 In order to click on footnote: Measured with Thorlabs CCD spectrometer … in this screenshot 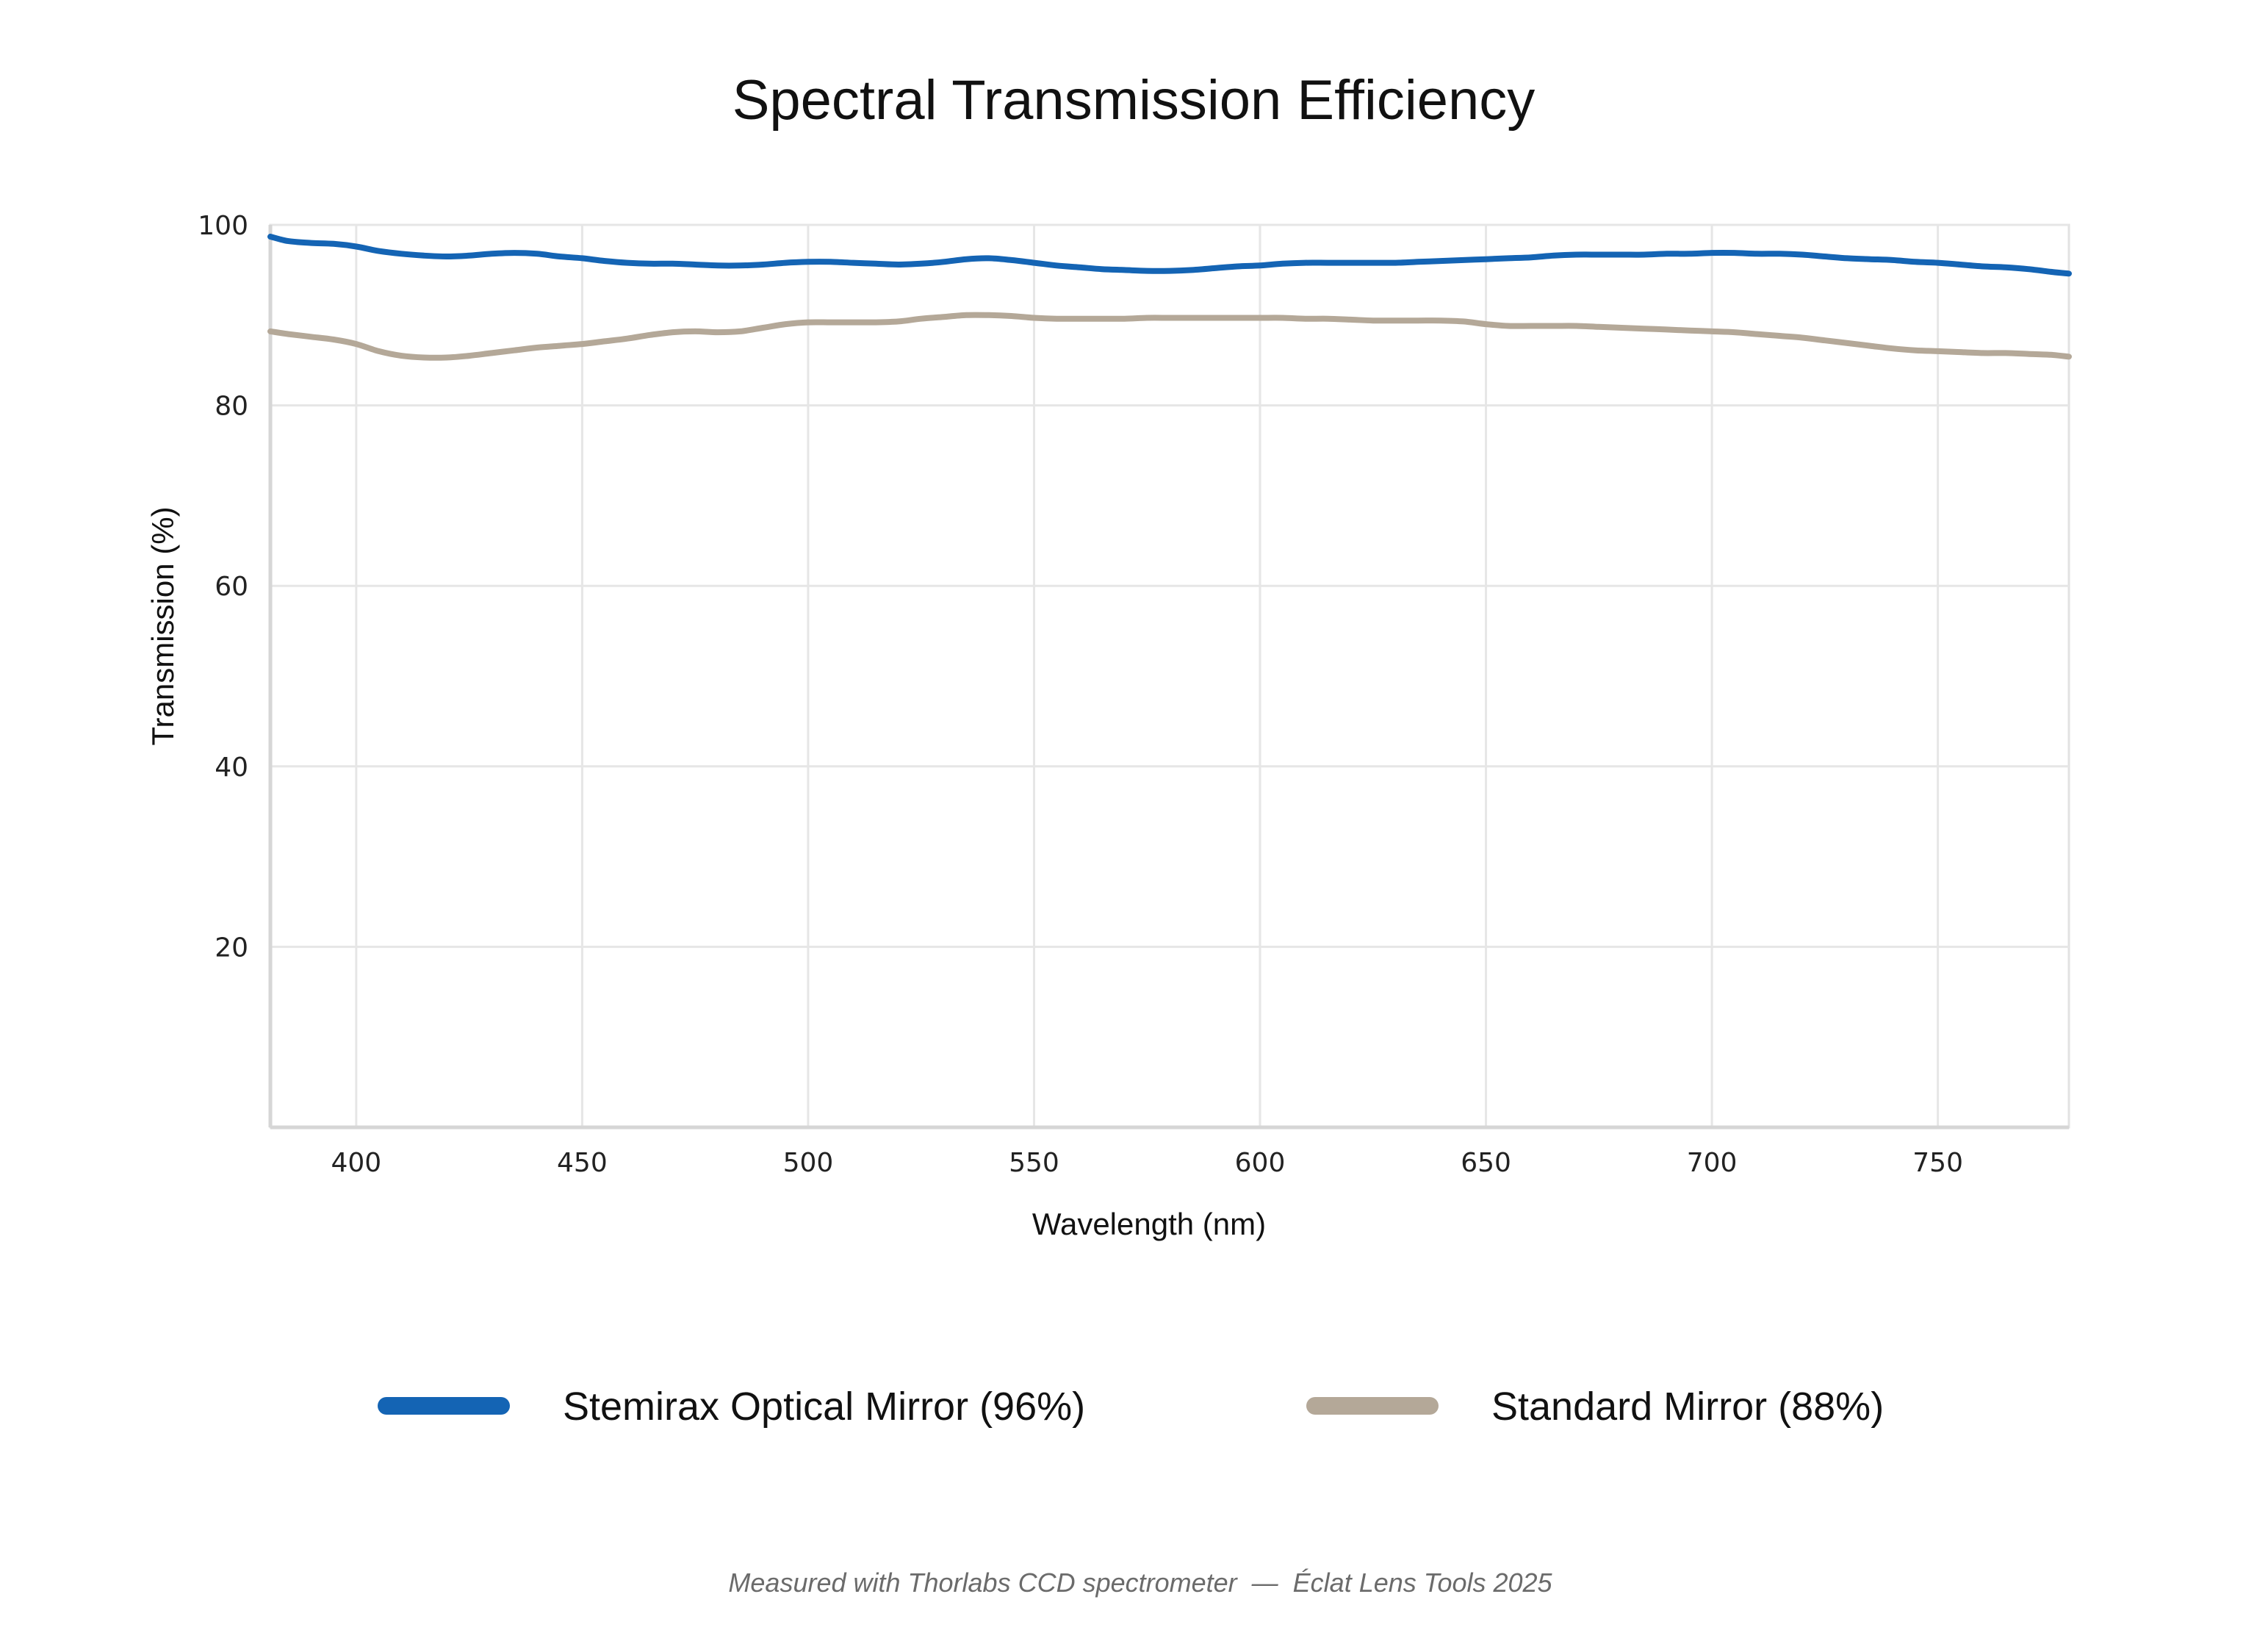, I will do `click(1140, 1583)`.